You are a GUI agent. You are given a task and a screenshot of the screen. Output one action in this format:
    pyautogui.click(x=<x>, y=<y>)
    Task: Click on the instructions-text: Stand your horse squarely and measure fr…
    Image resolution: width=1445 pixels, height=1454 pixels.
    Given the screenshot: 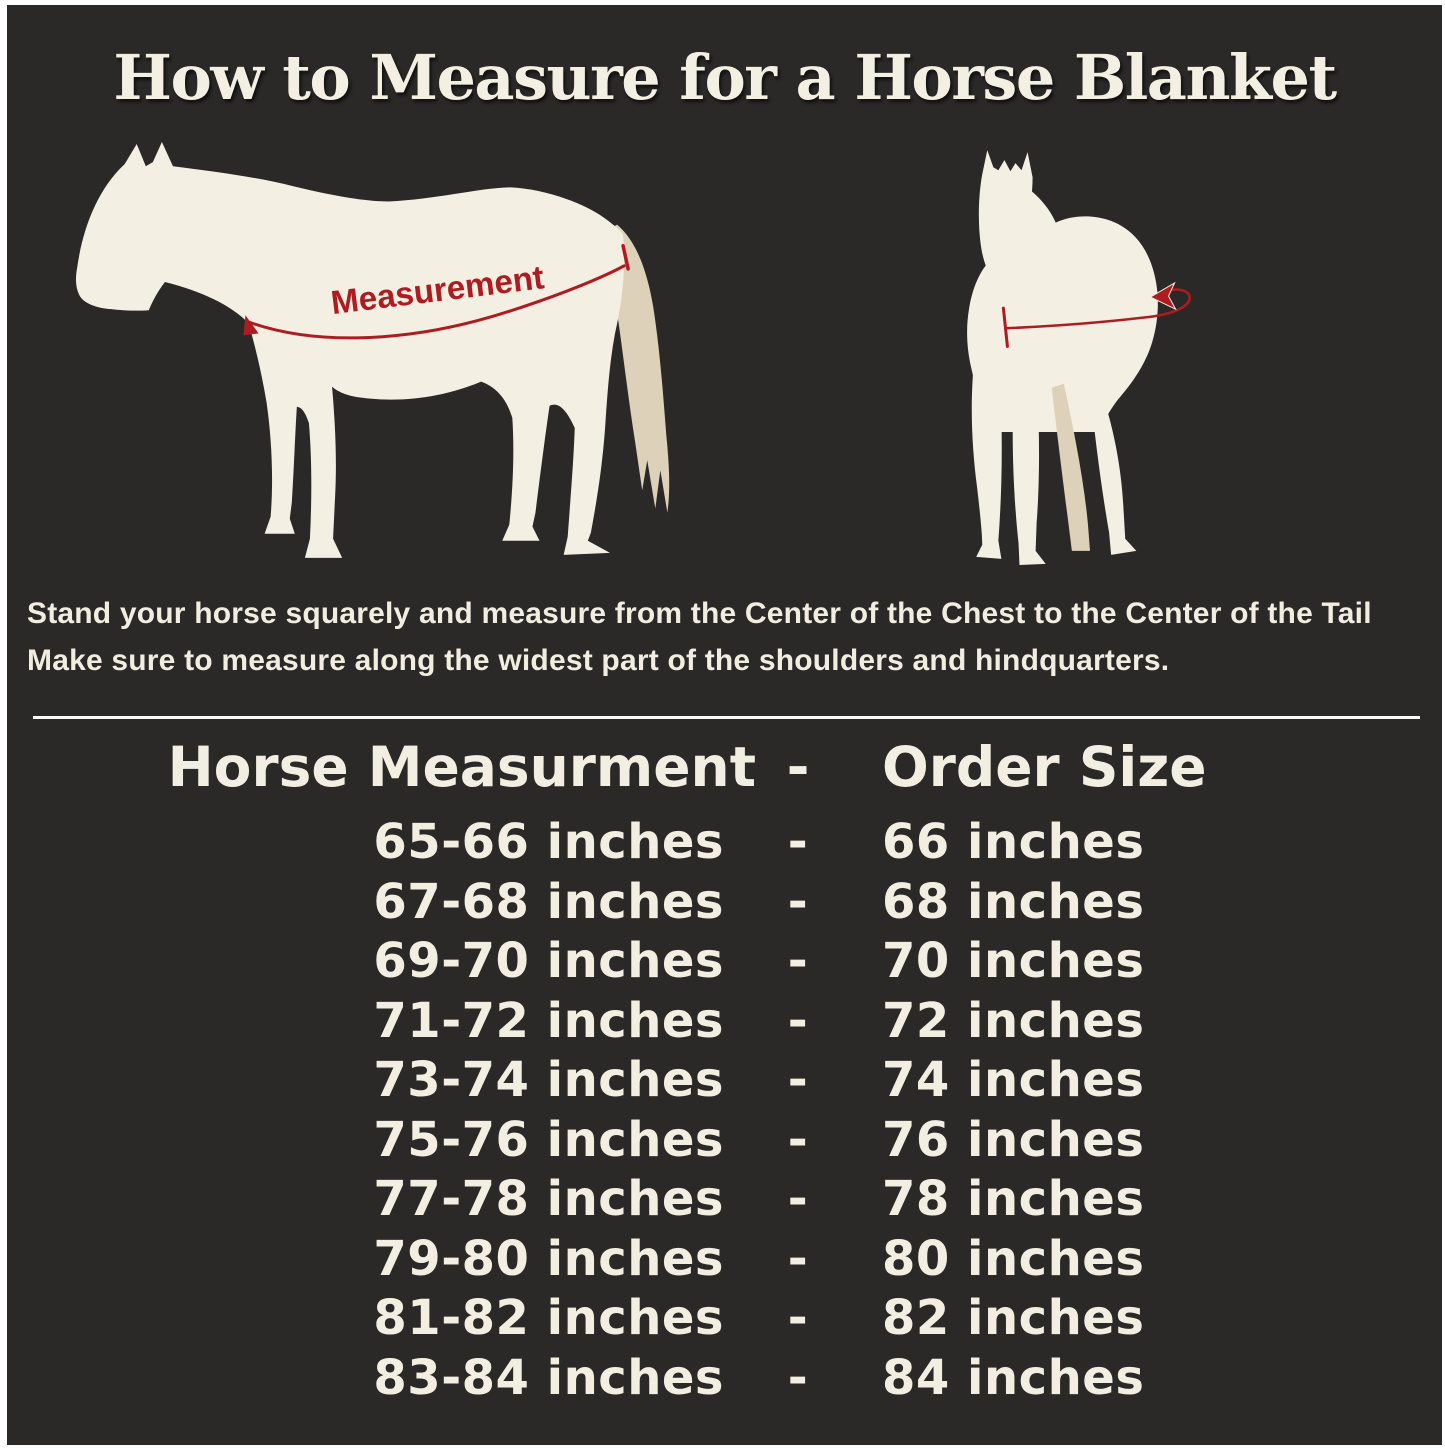 What is the action you would take?
    pyautogui.click(x=726, y=637)
    